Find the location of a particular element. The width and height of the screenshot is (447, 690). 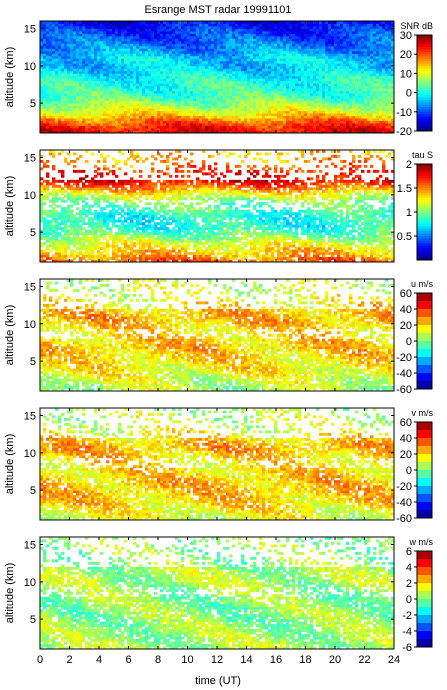

heatmap-snr is located at coordinates (217, 77).